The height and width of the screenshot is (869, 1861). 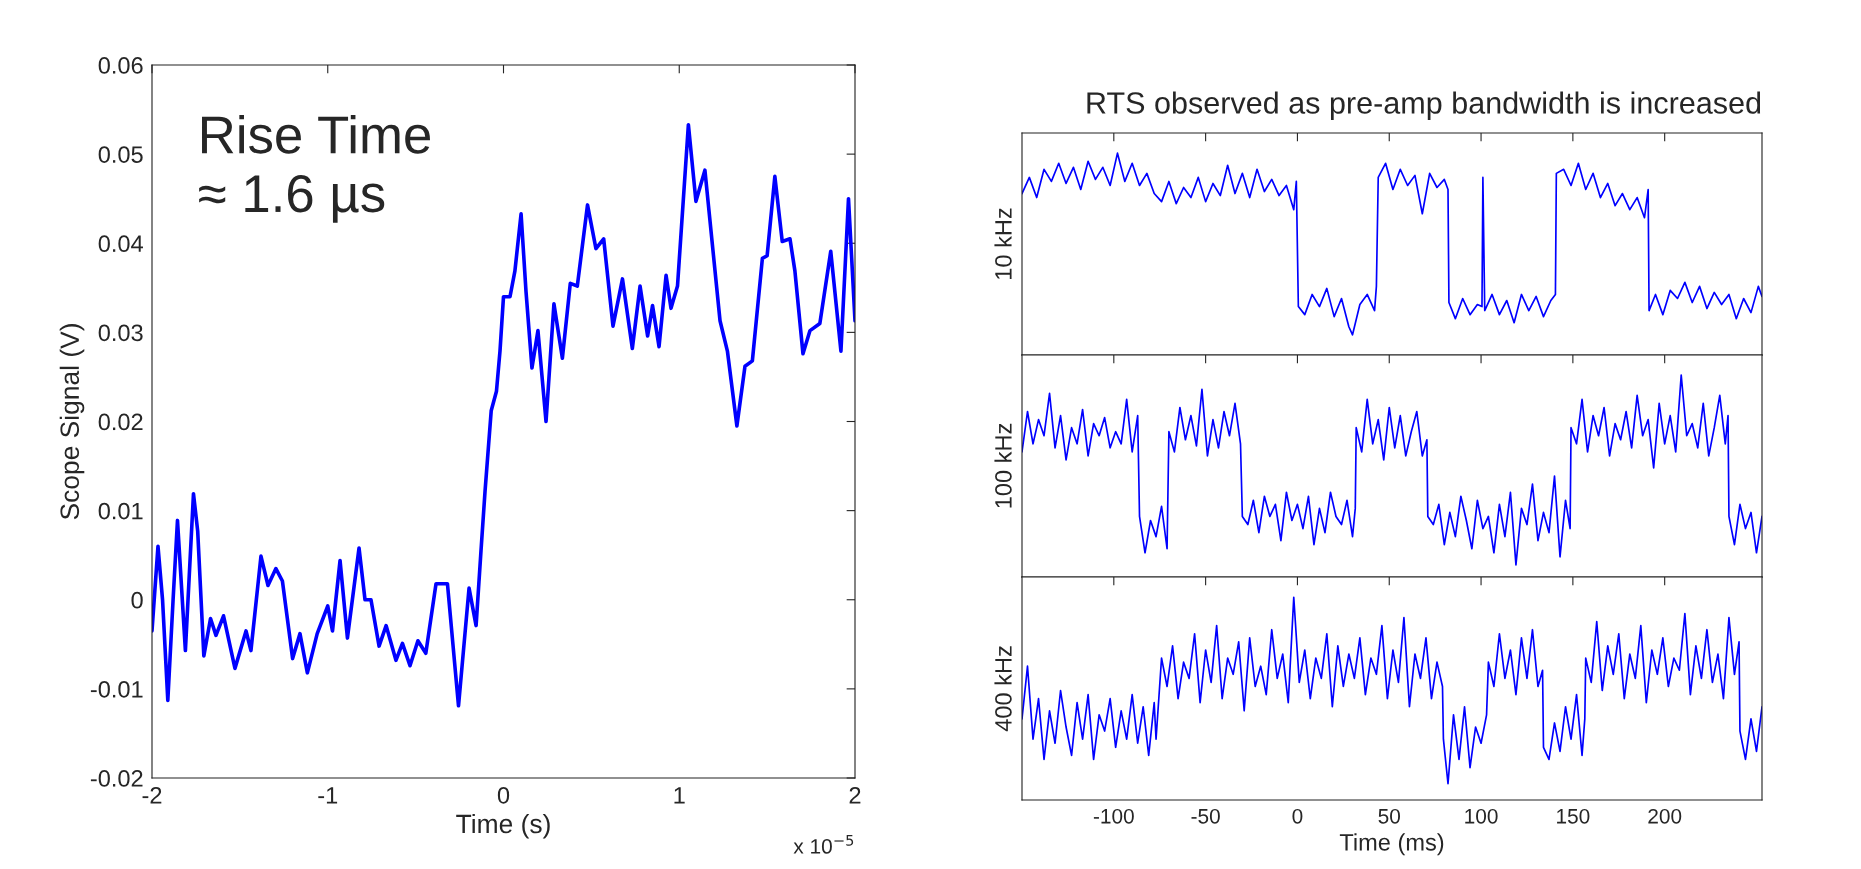 I want to click on annotation: Rise Time ≈ 1.6 µs, so click(x=314, y=168).